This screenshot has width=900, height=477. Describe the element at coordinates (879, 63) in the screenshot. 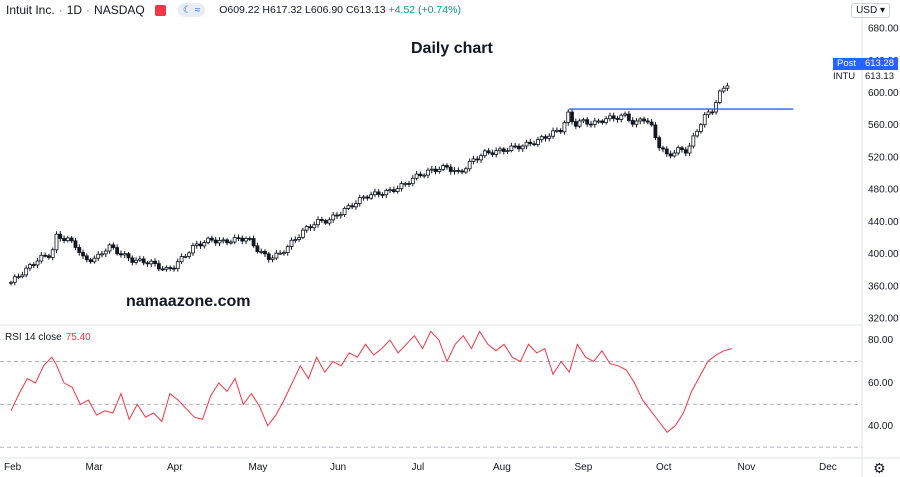

I see `post-value: 613.28` at that location.